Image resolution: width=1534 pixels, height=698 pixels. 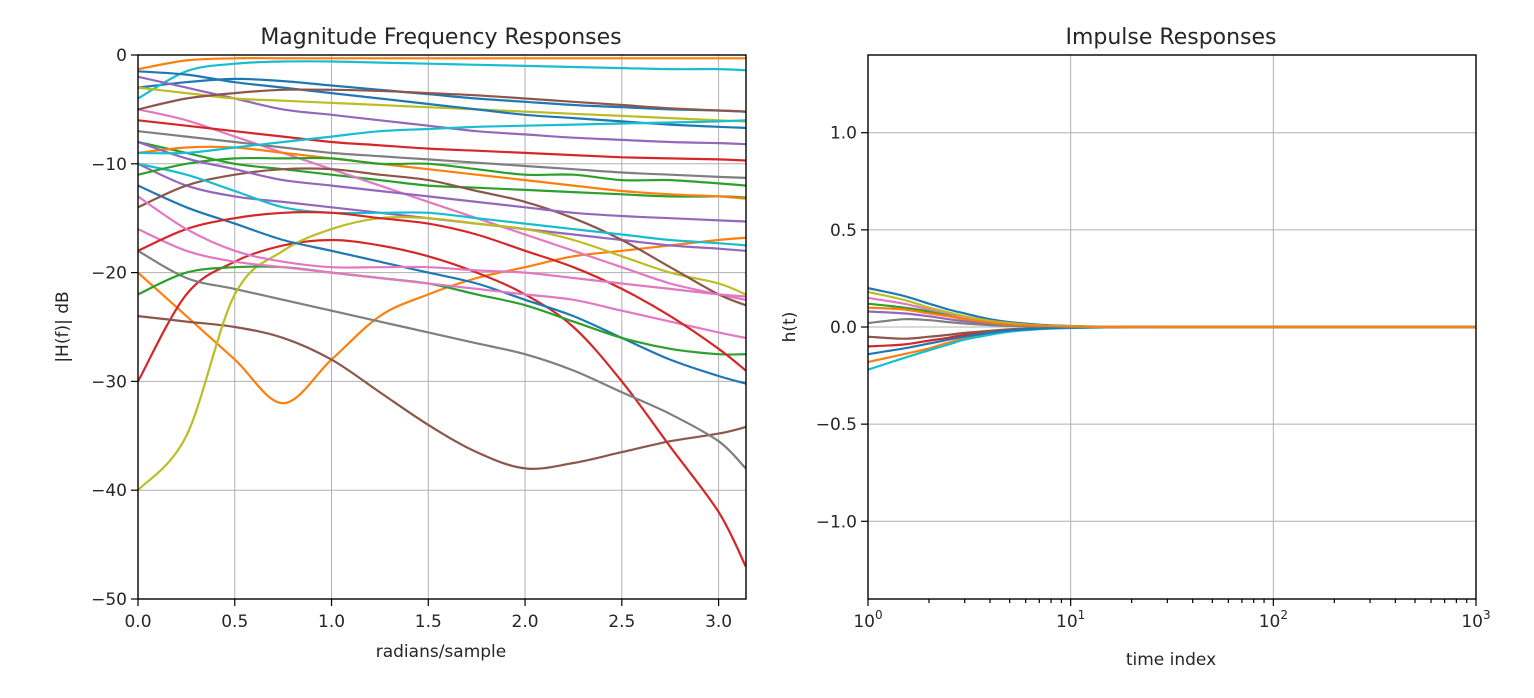 What do you see at coordinates (843, 328) in the screenshot?
I see `y-tick-label: 0.0` at bounding box center [843, 328].